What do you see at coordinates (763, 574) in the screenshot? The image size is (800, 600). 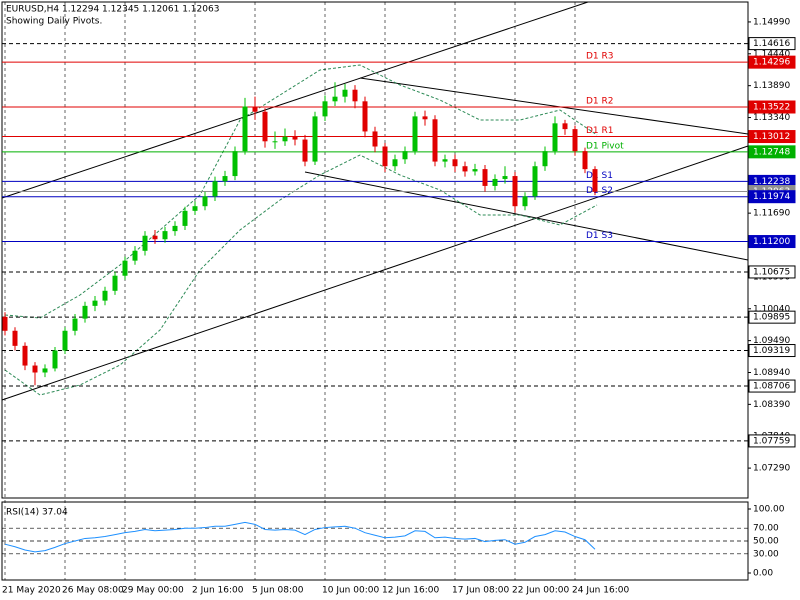 I see `y-tick-label: 0.00` at bounding box center [763, 574].